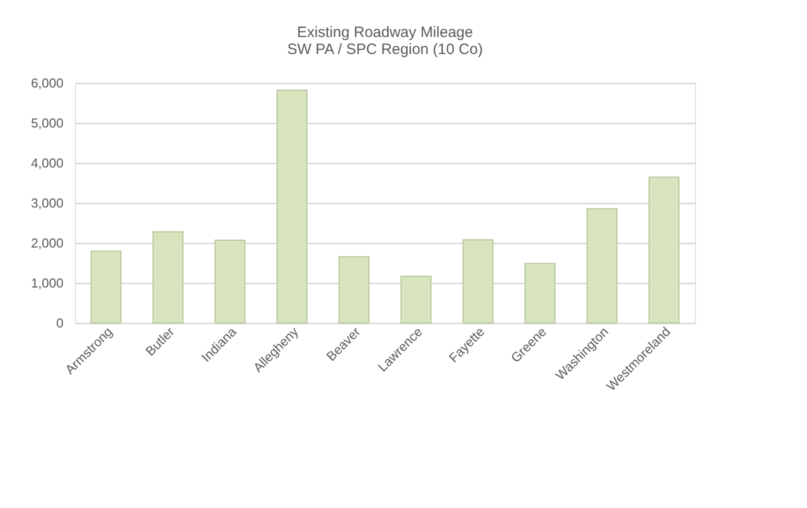 This screenshot has width=807, height=508. Describe the element at coordinates (47, 83) in the screenshot. I see `y-tick-label: 6,000` at that location.